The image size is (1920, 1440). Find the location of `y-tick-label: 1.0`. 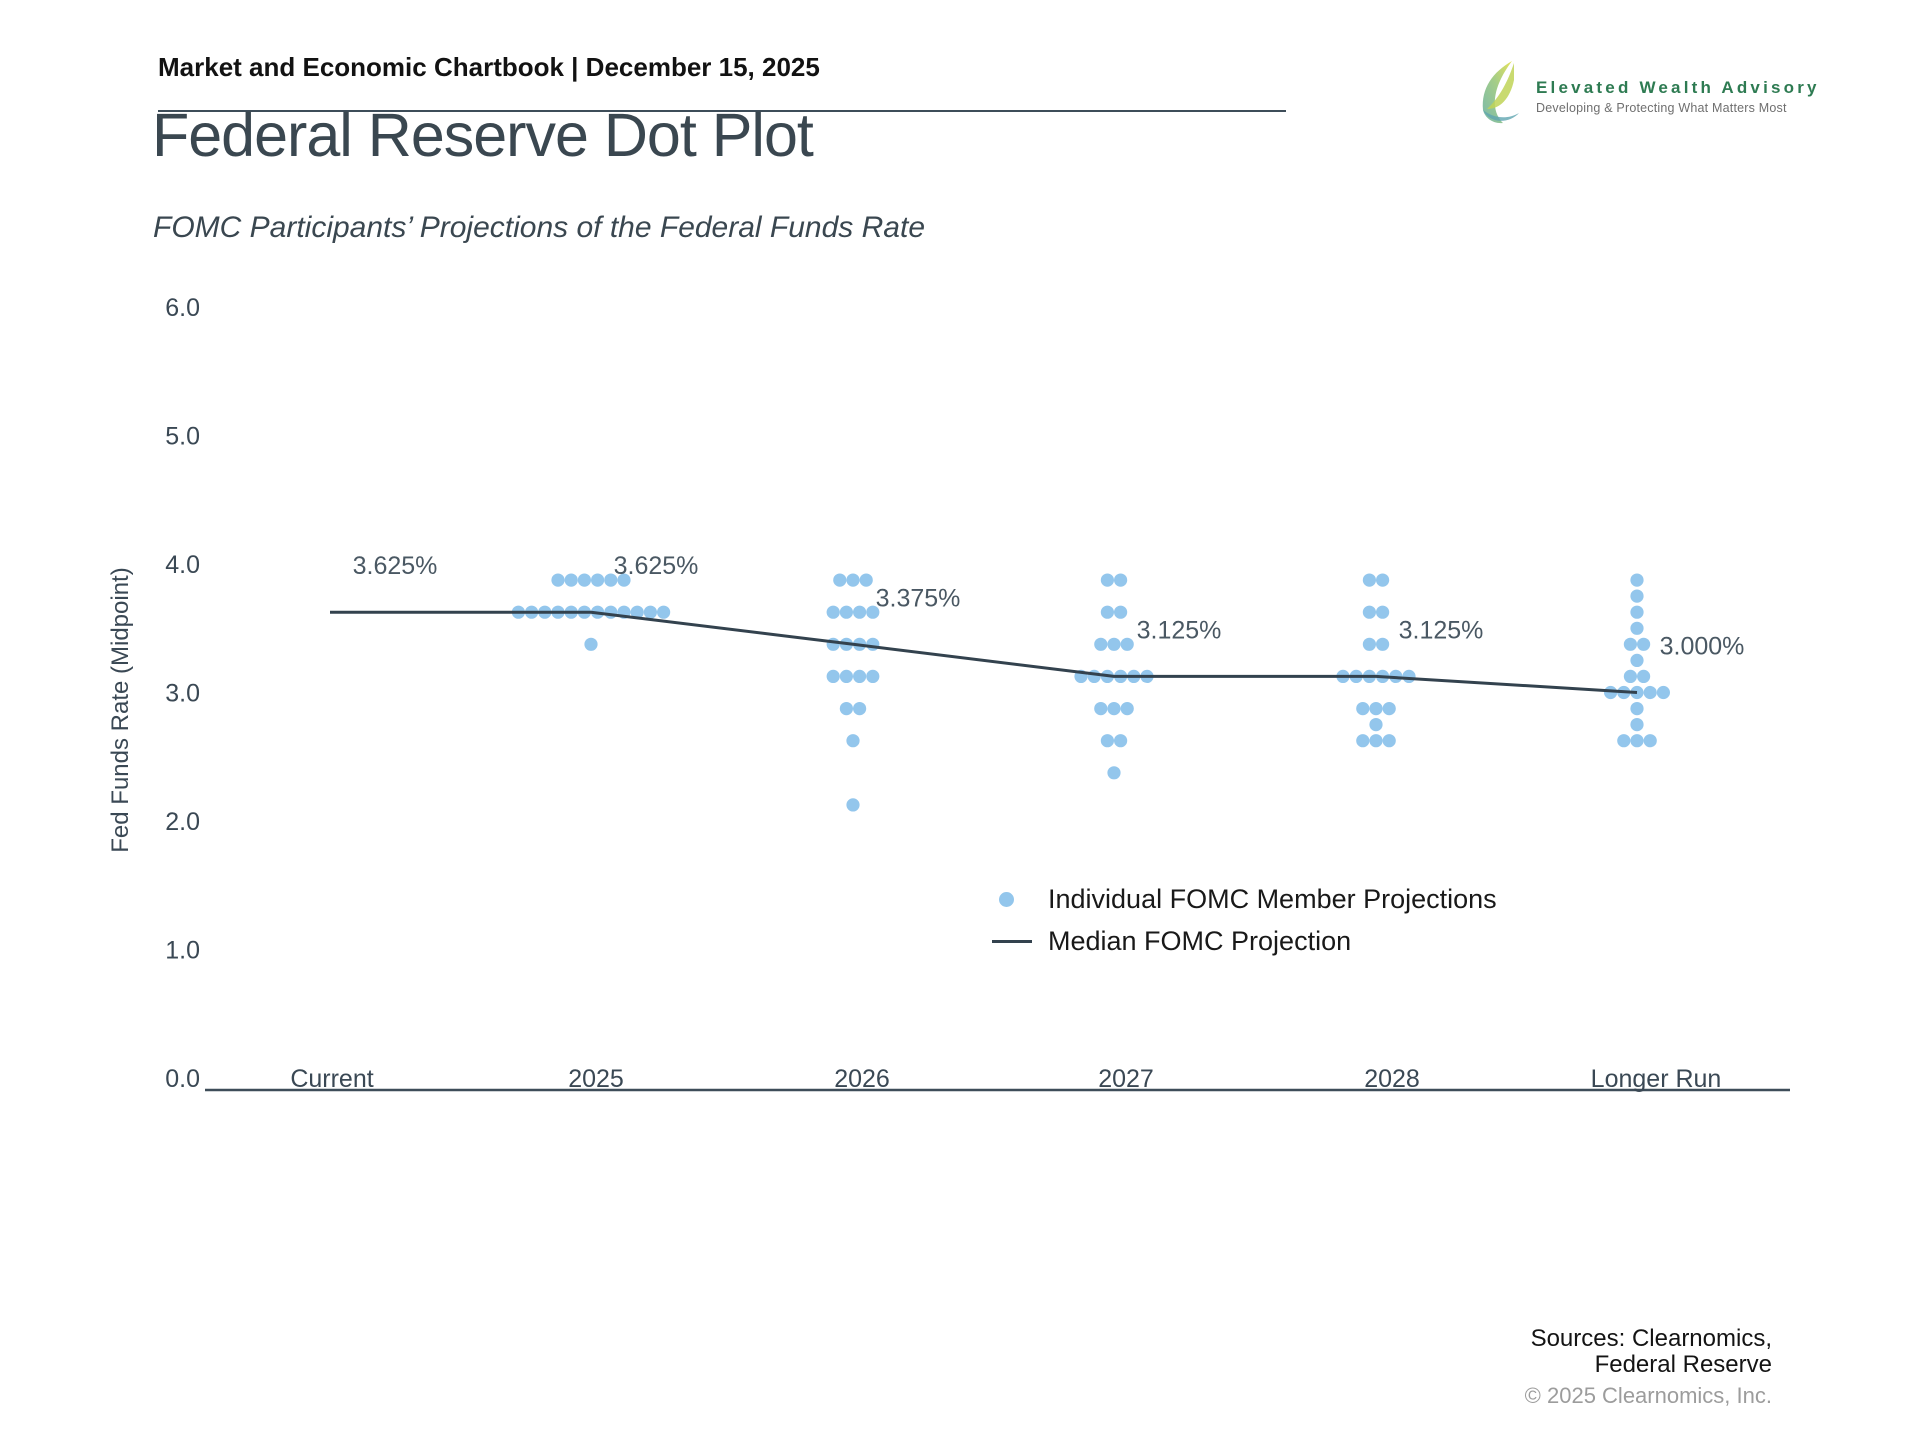

y-tick-label: 1.0 is located at coordinates (182, 951).